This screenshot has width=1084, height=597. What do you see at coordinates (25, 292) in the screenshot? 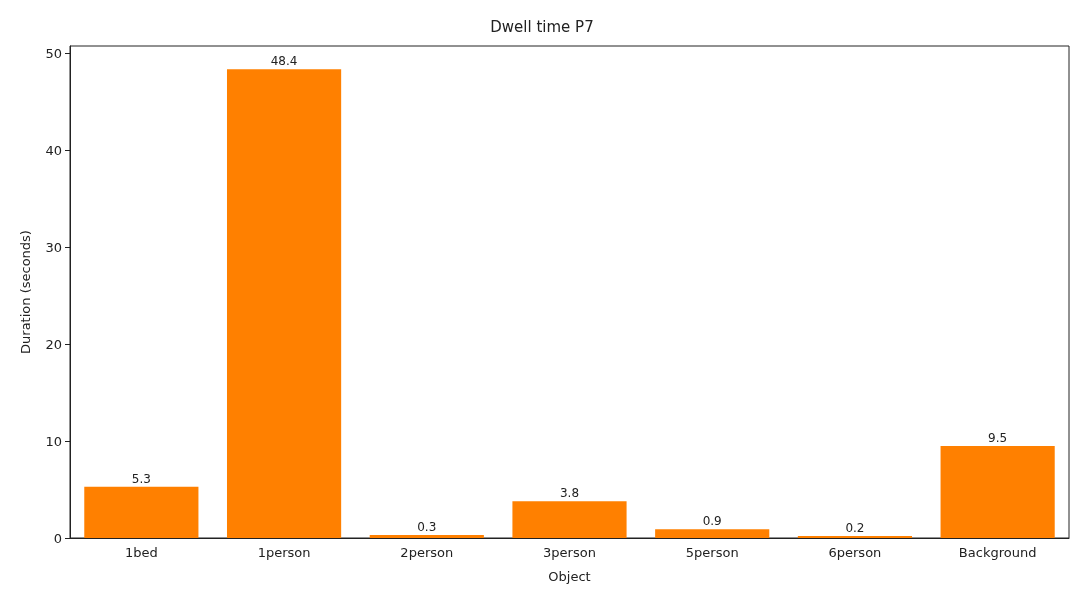
I see `y-axis-title: Duration (seconds)` at bounding box center [25, 292].